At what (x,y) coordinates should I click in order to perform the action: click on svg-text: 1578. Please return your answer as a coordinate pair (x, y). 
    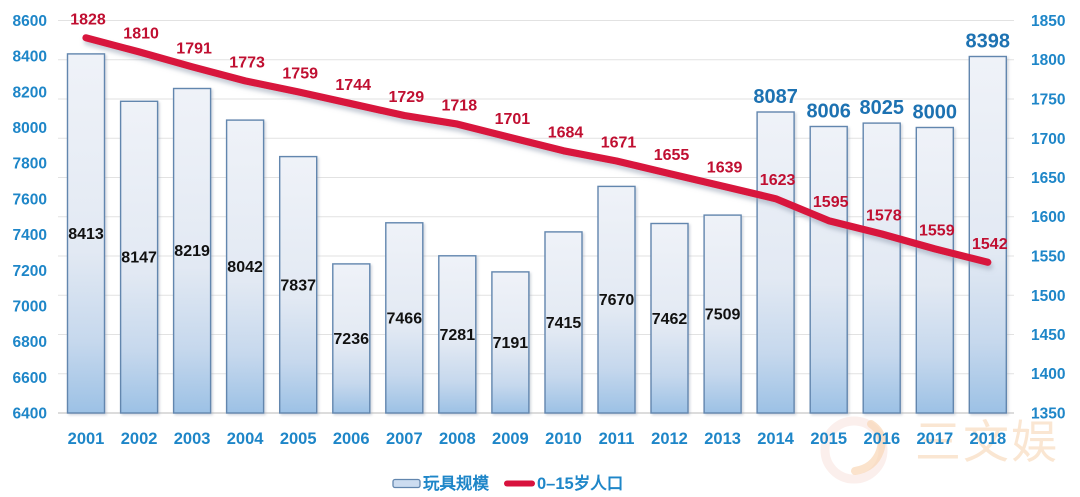
    Looking at the image, I should click on (884, 216).